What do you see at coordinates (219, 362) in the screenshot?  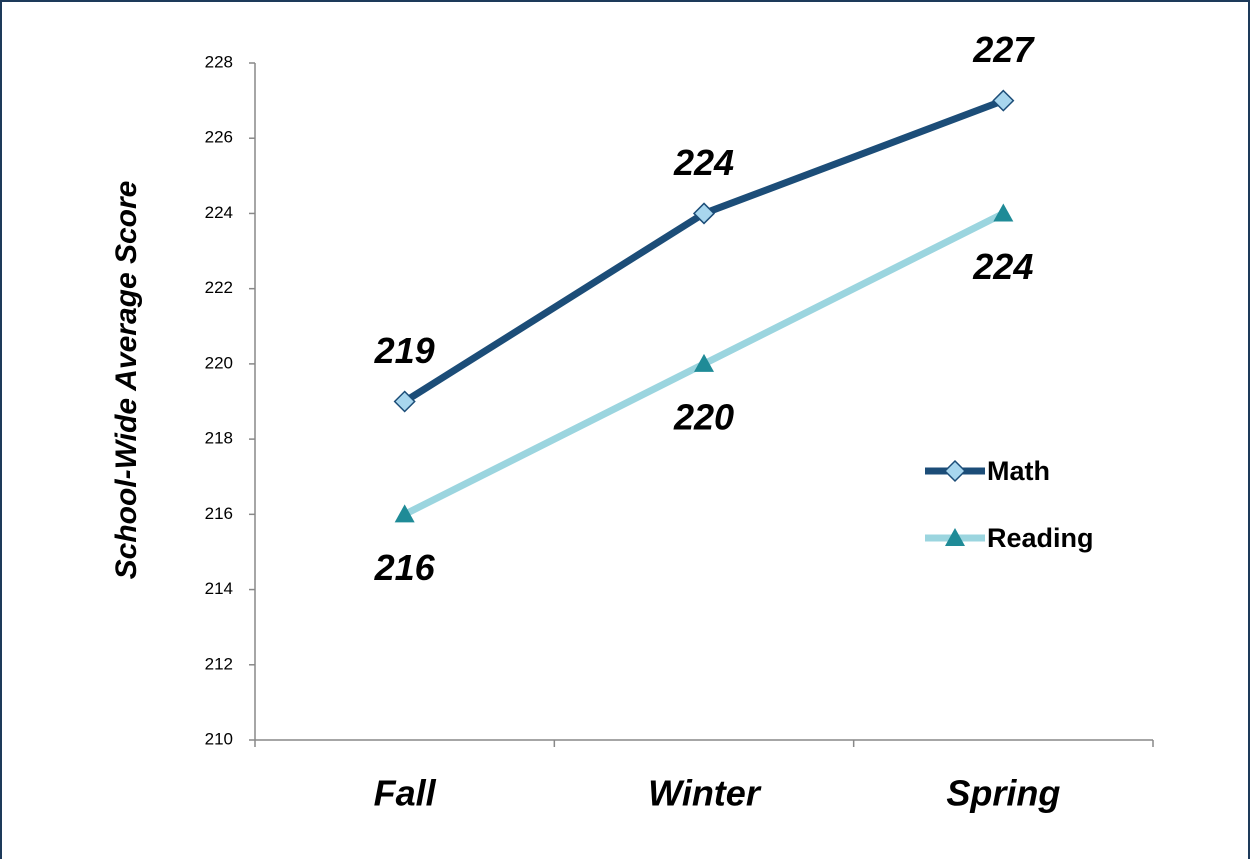 I see `y-tick-label: 220` at bounding box center [219, 362].